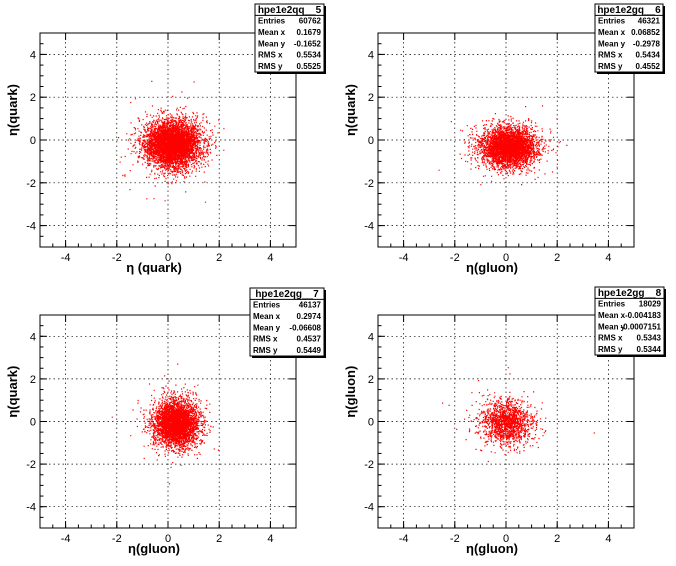  Describe the element at coordinates (305, 327) in the screenshot. I see `stat-value: -0.06608` at that location.